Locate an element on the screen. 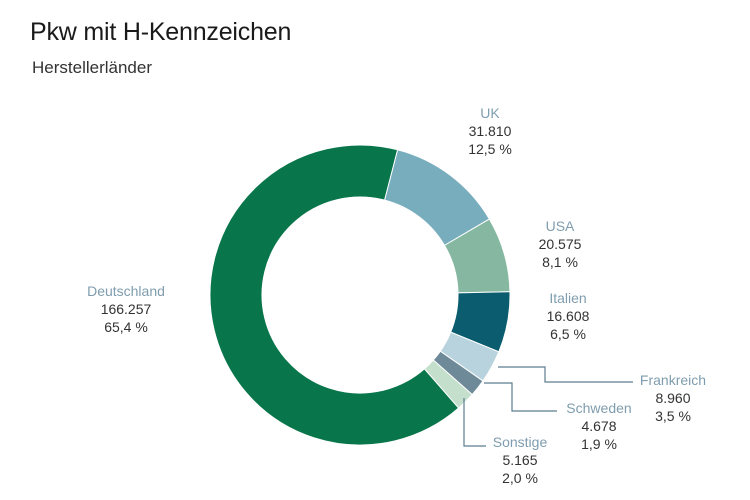 The width and height of the screenshot is (750, 500). label-uk-percent: 12,5 % is located at coordinates (490, 149).